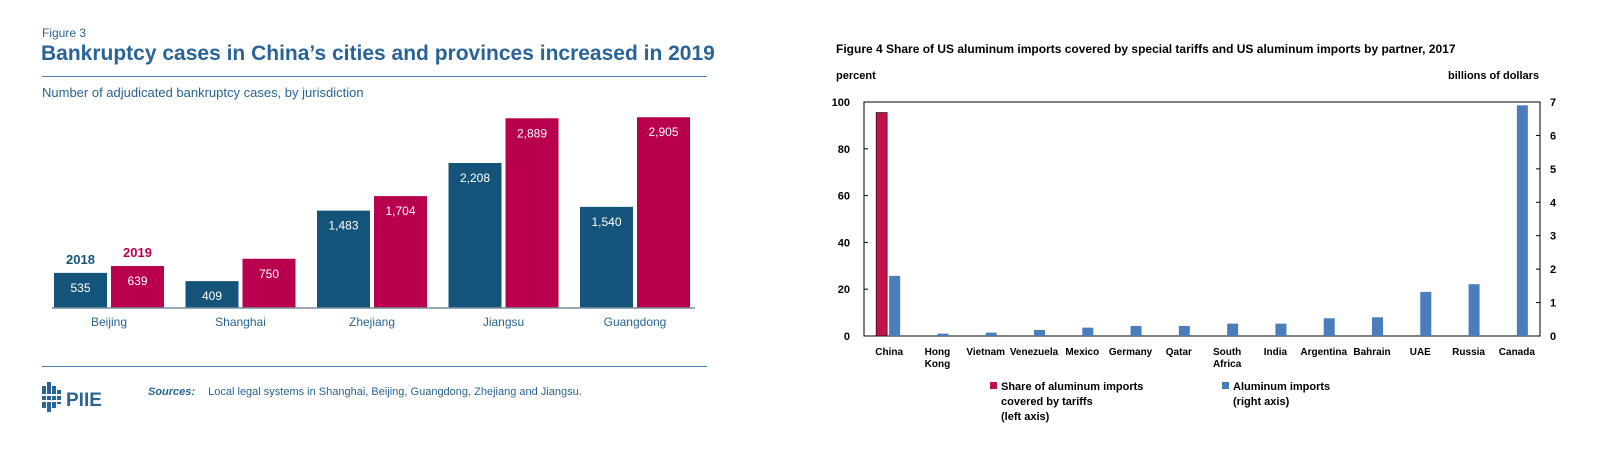 Image resolution: width=1600 pixels, height=462 pixels. I want to click on category-label-line: India, so click(1276, 352).